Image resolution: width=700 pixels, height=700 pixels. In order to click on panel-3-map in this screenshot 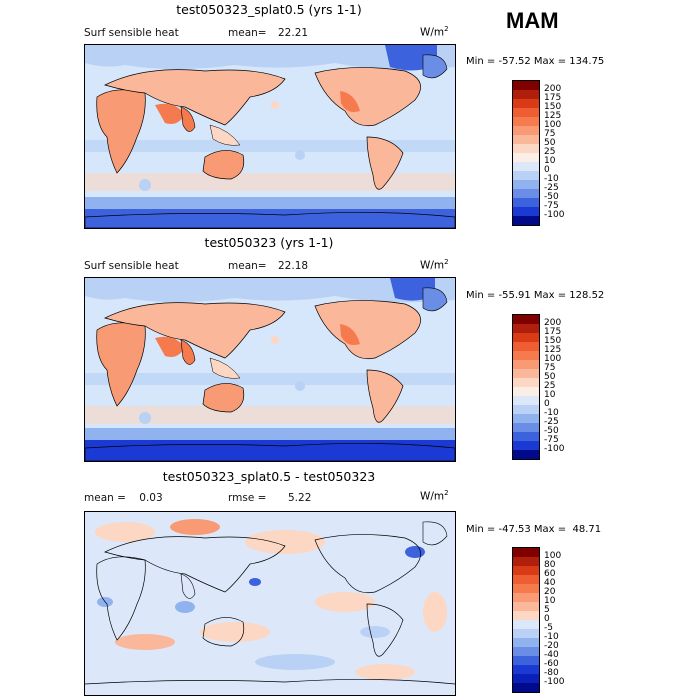, I will do `click(270, 603)`.